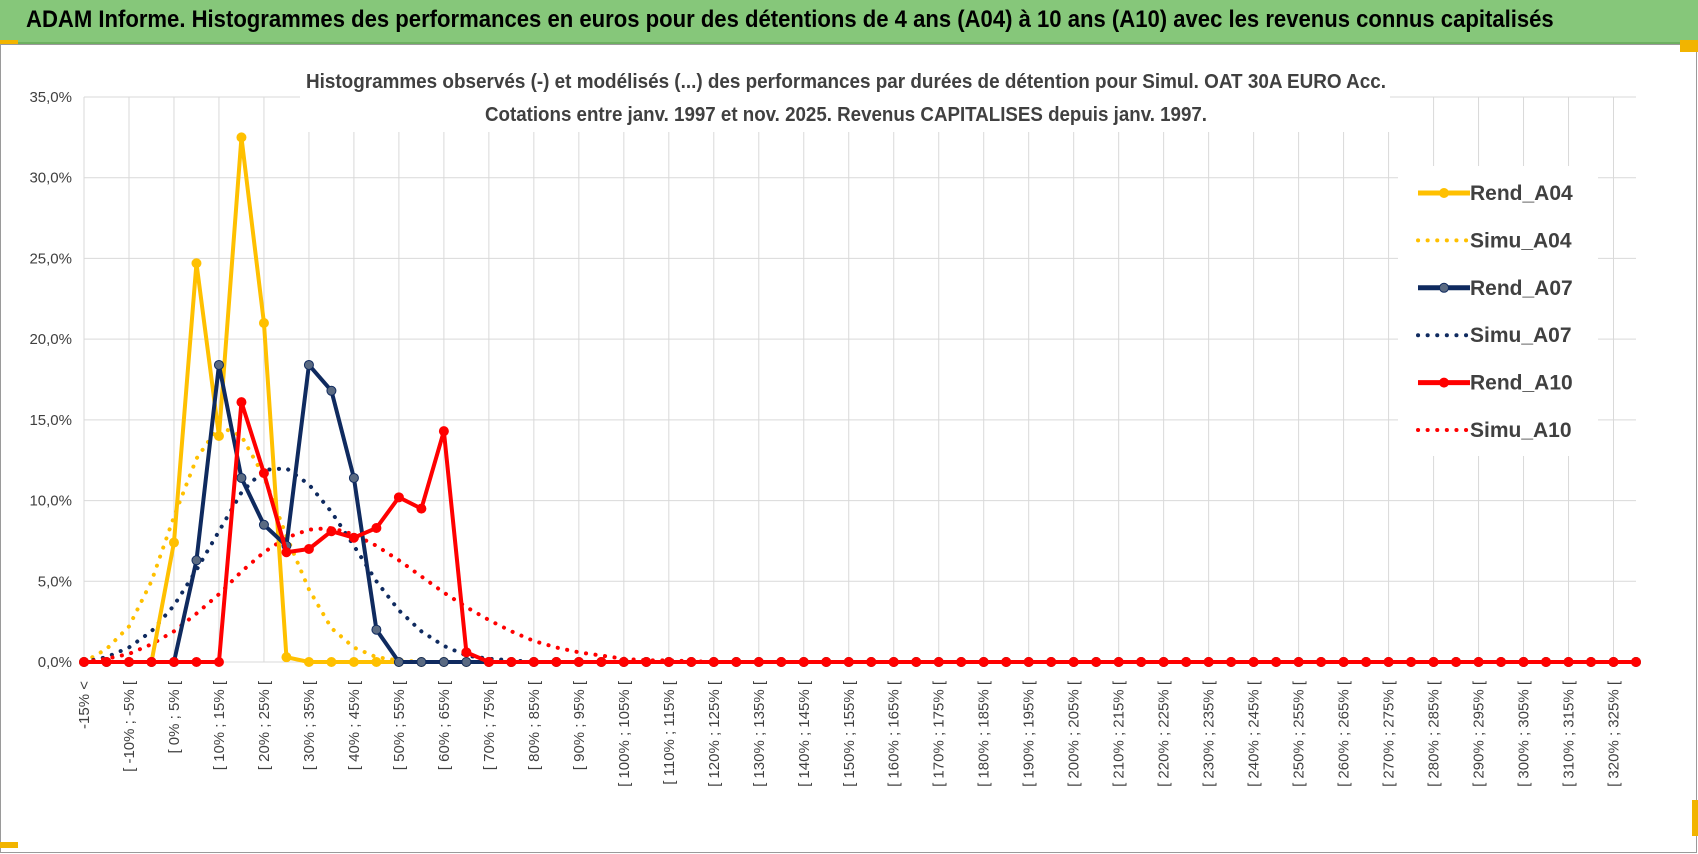  Describe the element at coordinates (1029, 733) in the screenshot. I see `x-tick-label: [ 190% ; 195% [` at that location.